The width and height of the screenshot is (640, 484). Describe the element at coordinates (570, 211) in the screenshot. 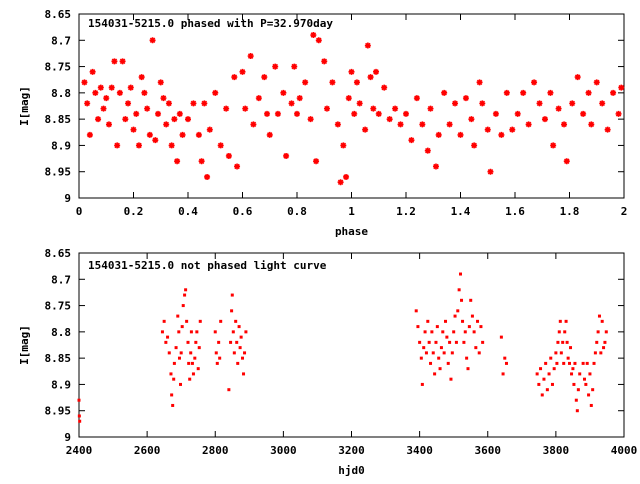

I see `phased-x-tick-label: 1.8` at that location.